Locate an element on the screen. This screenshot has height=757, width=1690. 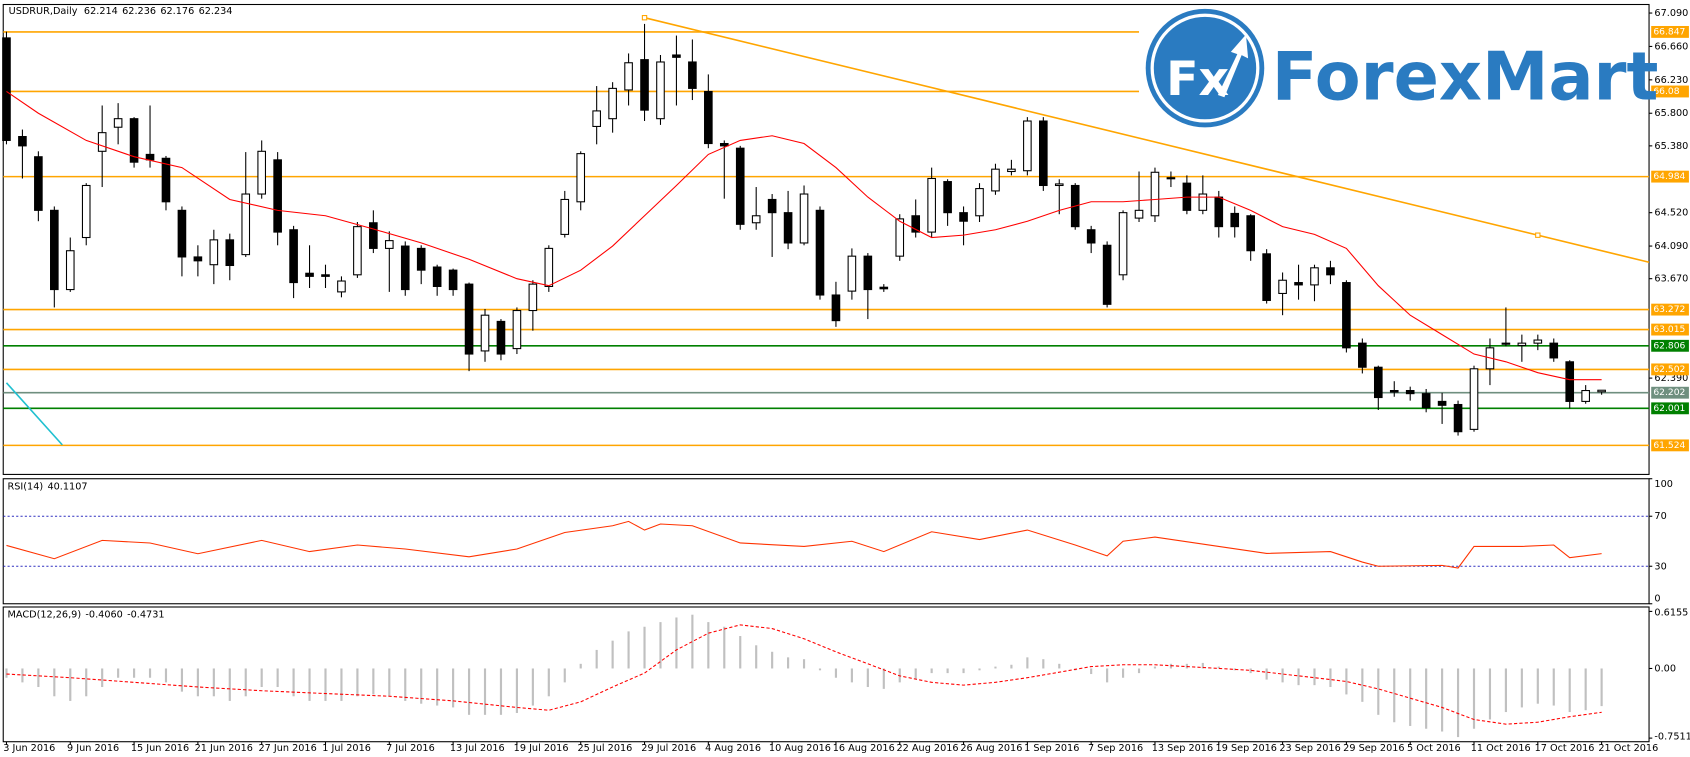
x-tick-label: 29 Sep 2016 is located at coordinates (1373, 748).